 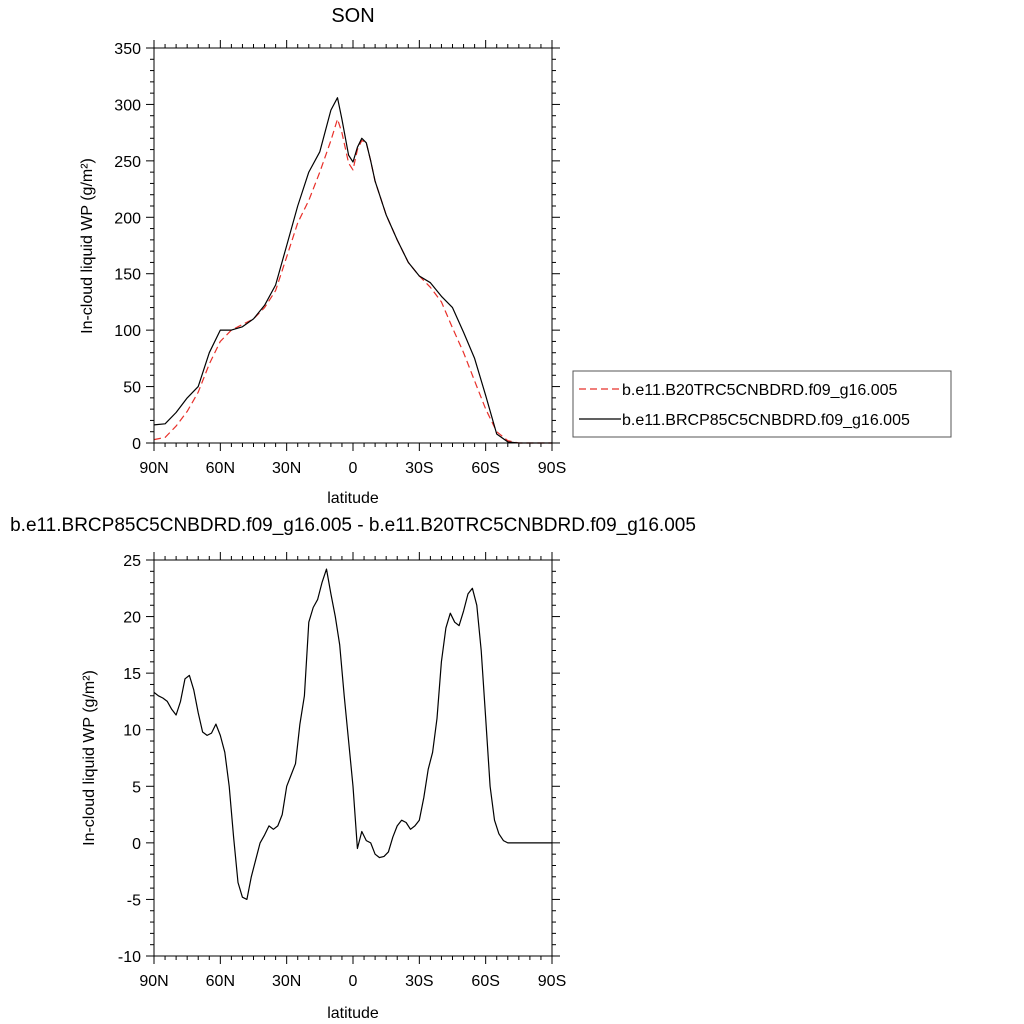 What do you see at coordinates (552, 468) in the screenshot?
I see `top-x-tick-label: 90S` at bounding box center [552, 468].